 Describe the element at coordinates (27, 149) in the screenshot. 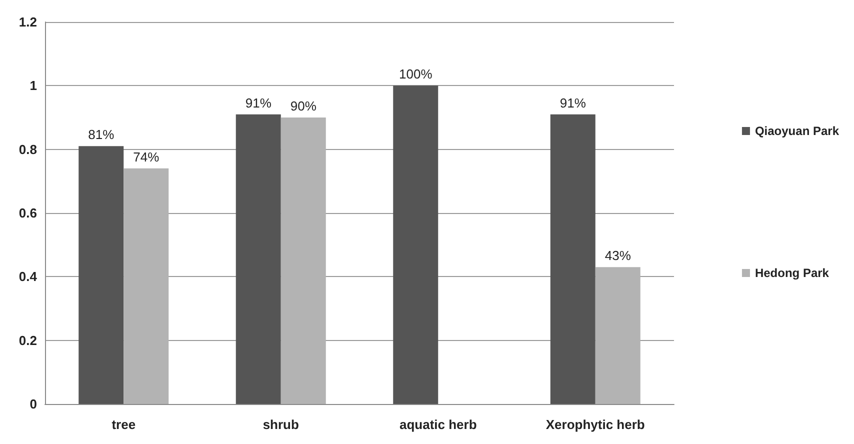

I see `y-tick-label: 0.8` at that location.